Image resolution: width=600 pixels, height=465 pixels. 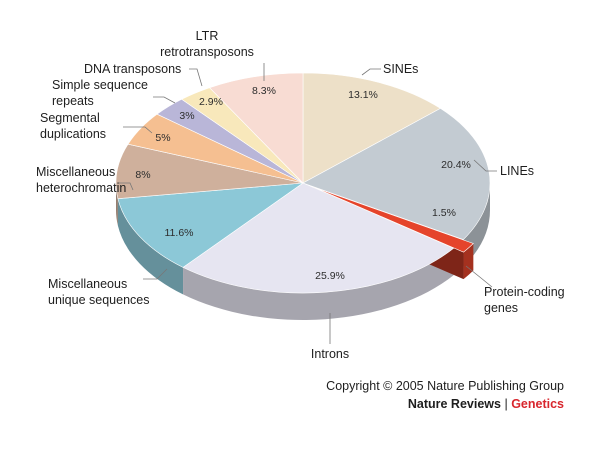 I want to click on category-label: LTR retrotransposons, so click(x=207, y=44).